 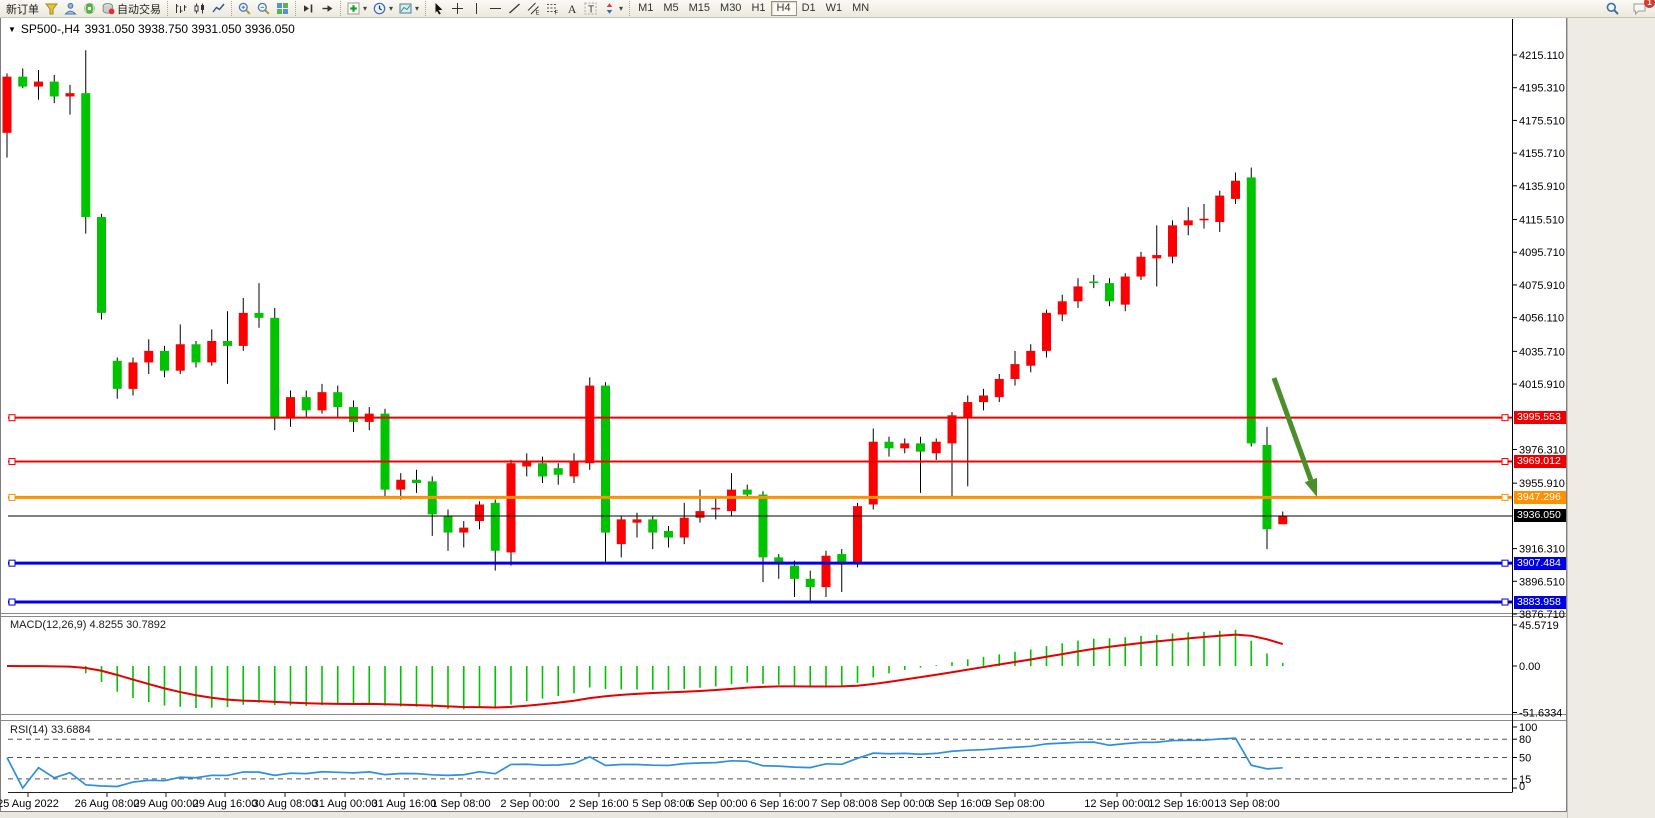 I want to click on tf-mn-button: MN, so click(x=860, y=8).